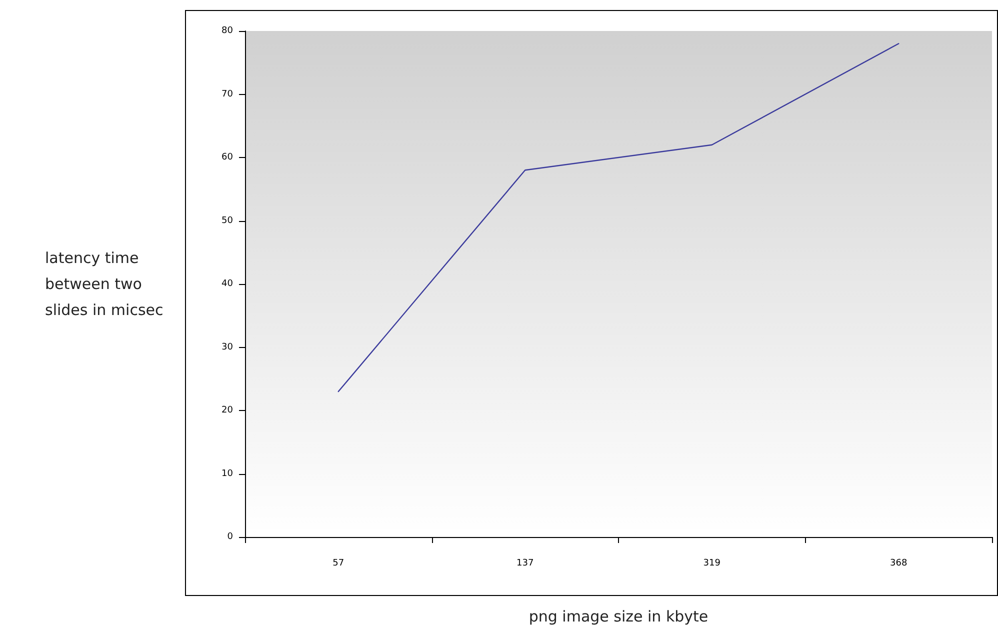  What do you see at coordinates (104, 284) in the screenshot?
I see `y-axis-title: latency time between two slides in micsec` at bounding box center [104, 284].